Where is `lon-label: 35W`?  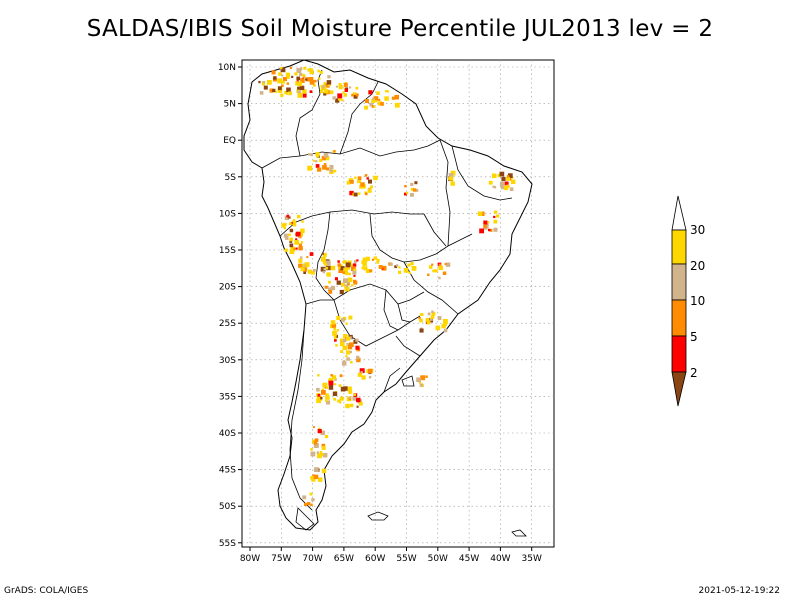 lon-label: 35W is located at coordinates (532, 559).